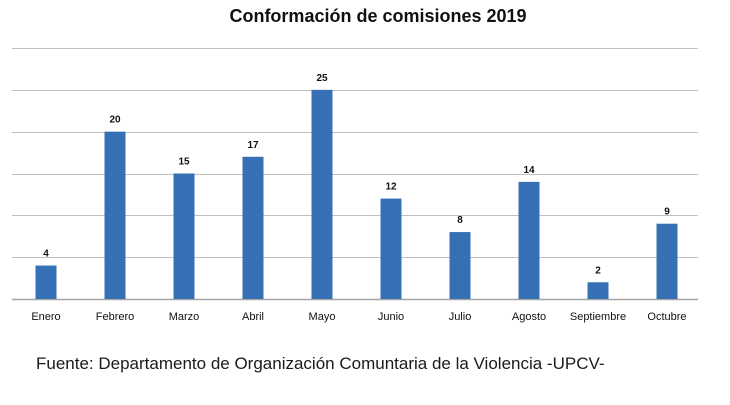  What do you see at coordinates (184, 162) in the screenshot?
I see `data-label: 15` at bounding box center [184, 162].